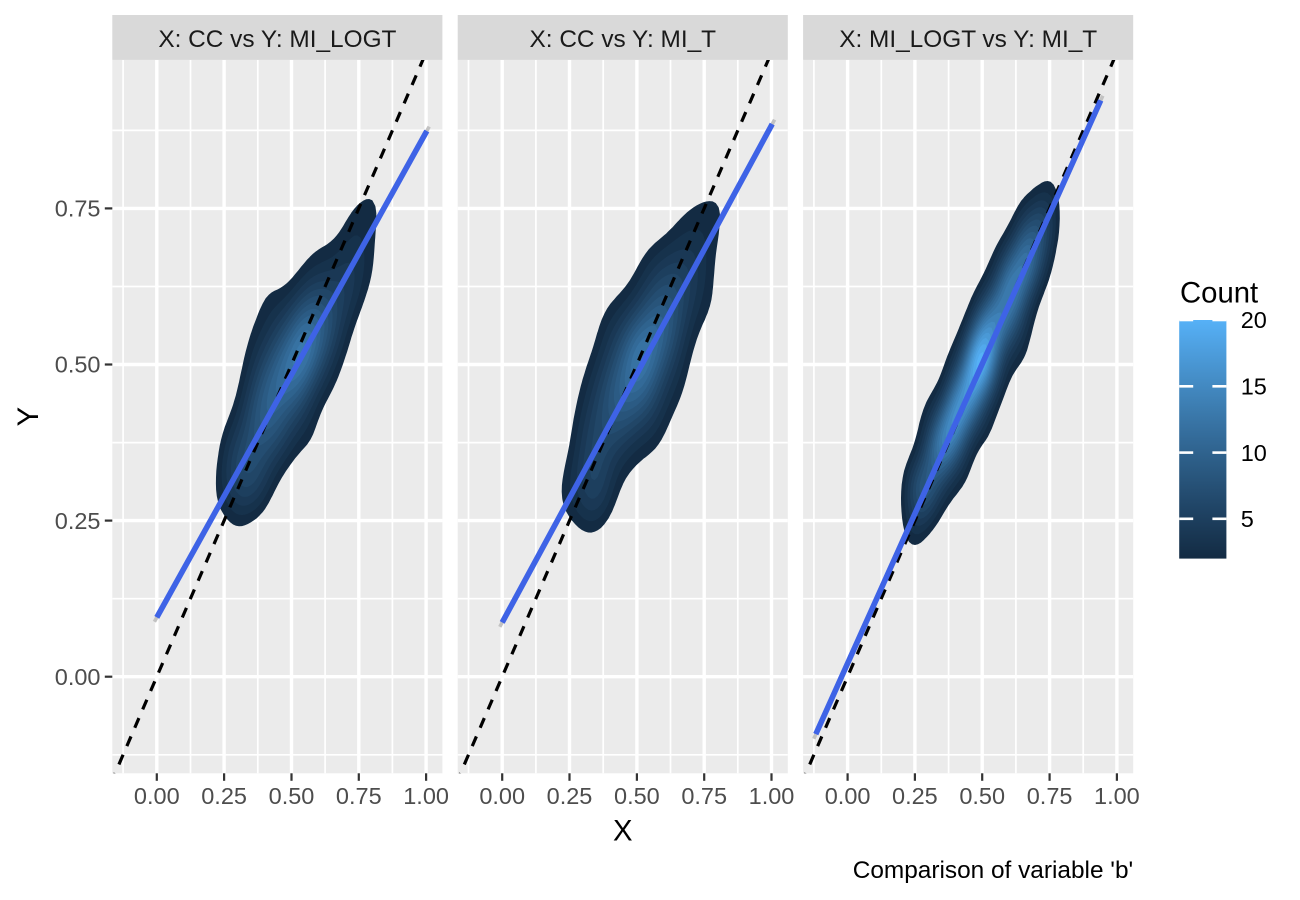 The height and width of the screenshot is (900, 1300). I want to click on svg-text: 5, so click(1247, 519).